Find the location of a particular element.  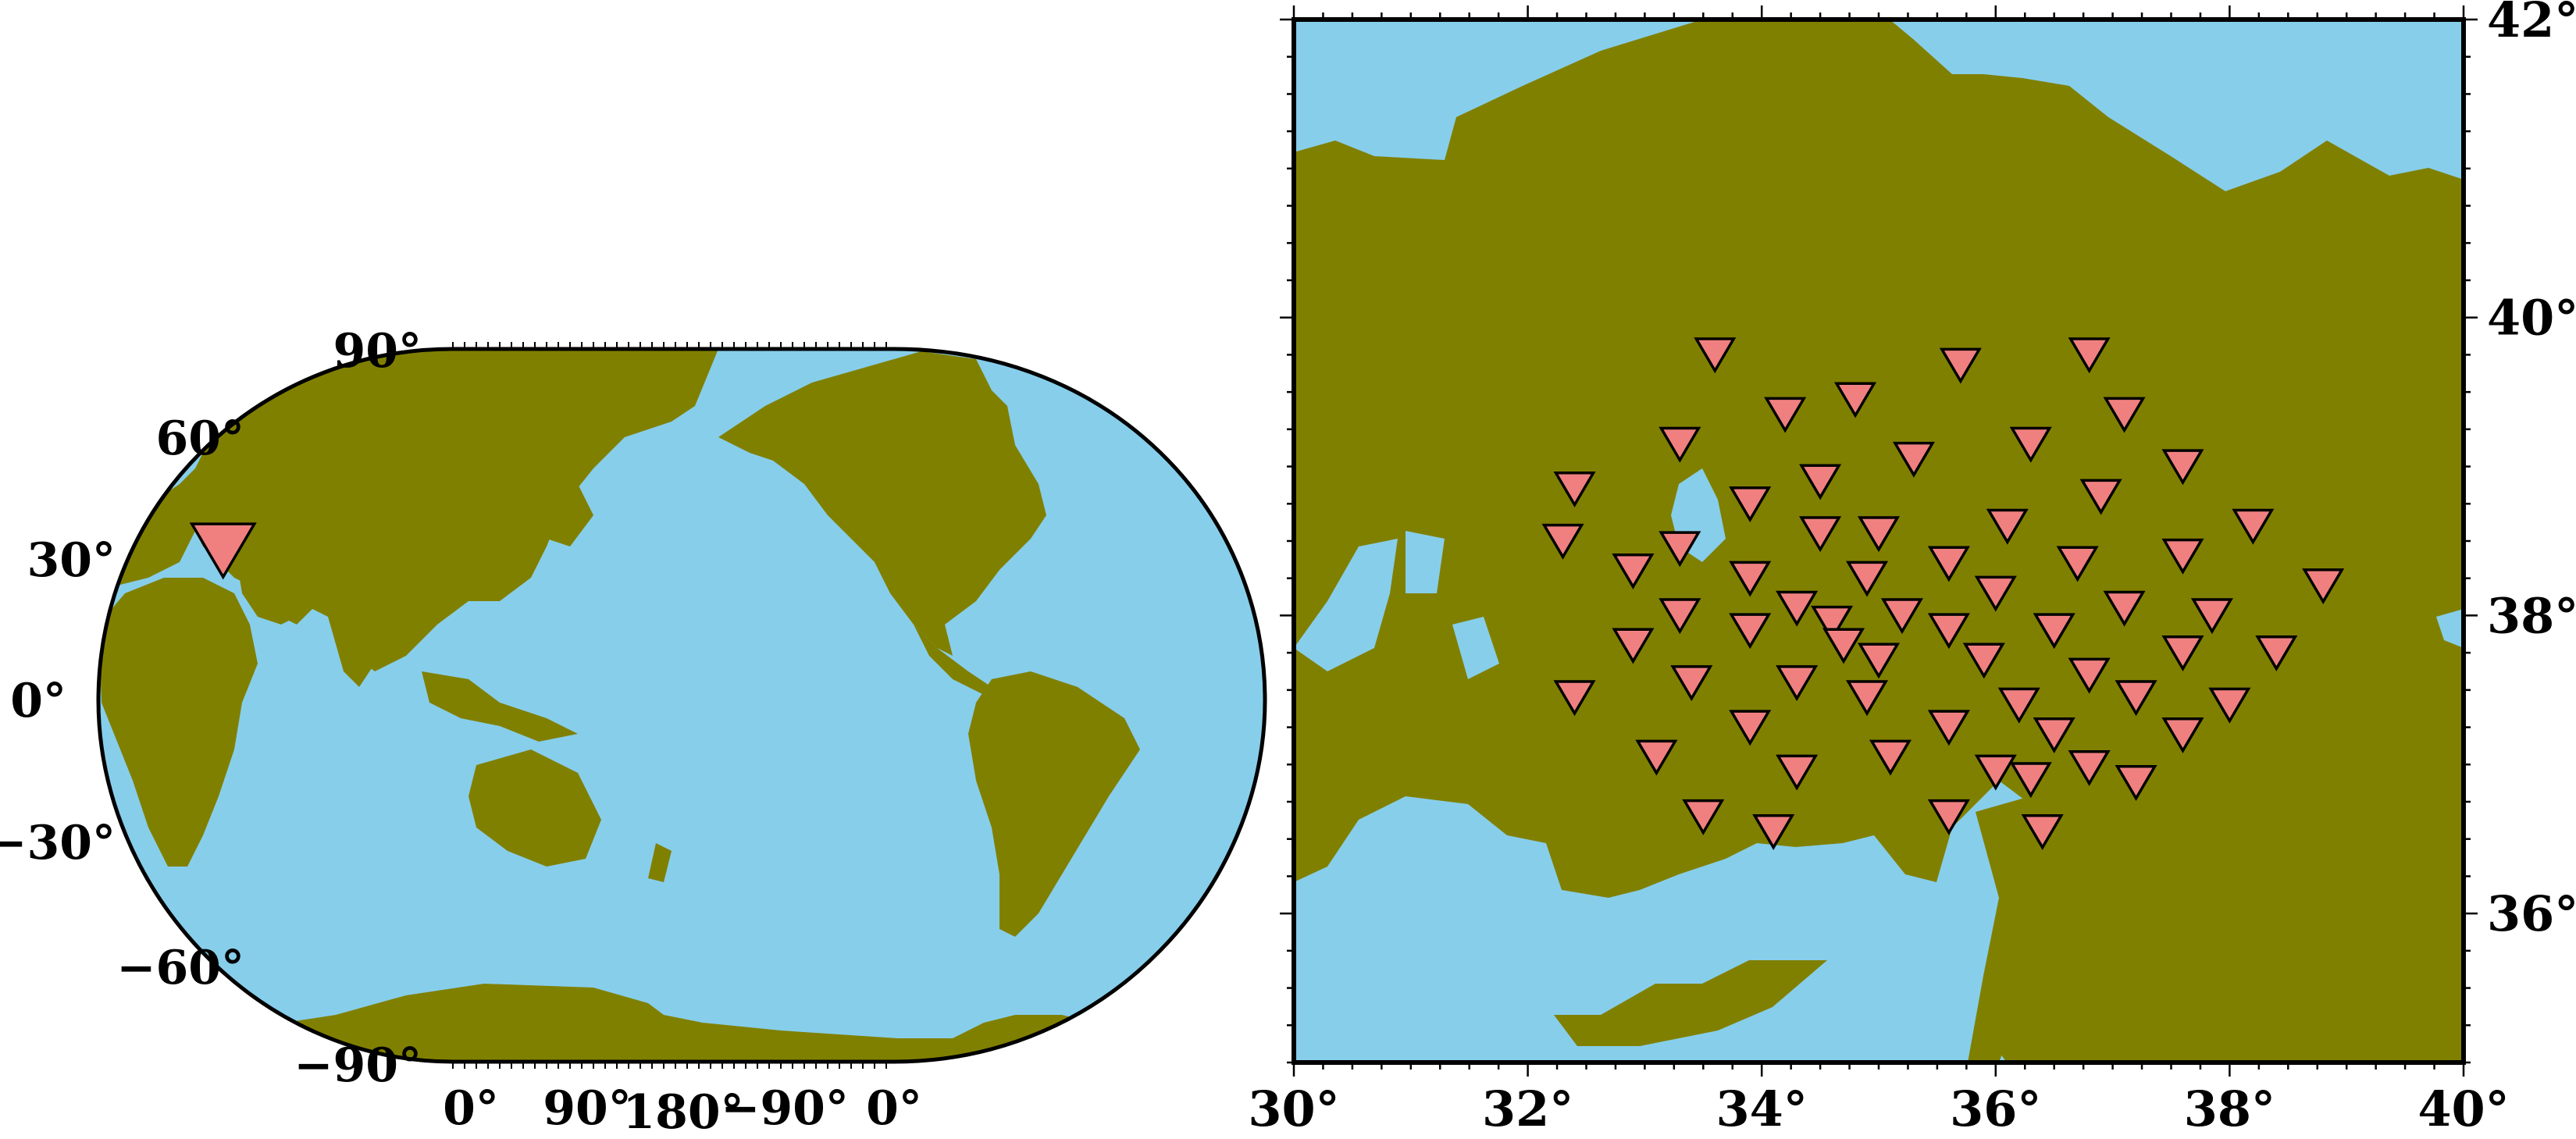

world-lat-label-0: 0° is located at coordinates (38, 701).